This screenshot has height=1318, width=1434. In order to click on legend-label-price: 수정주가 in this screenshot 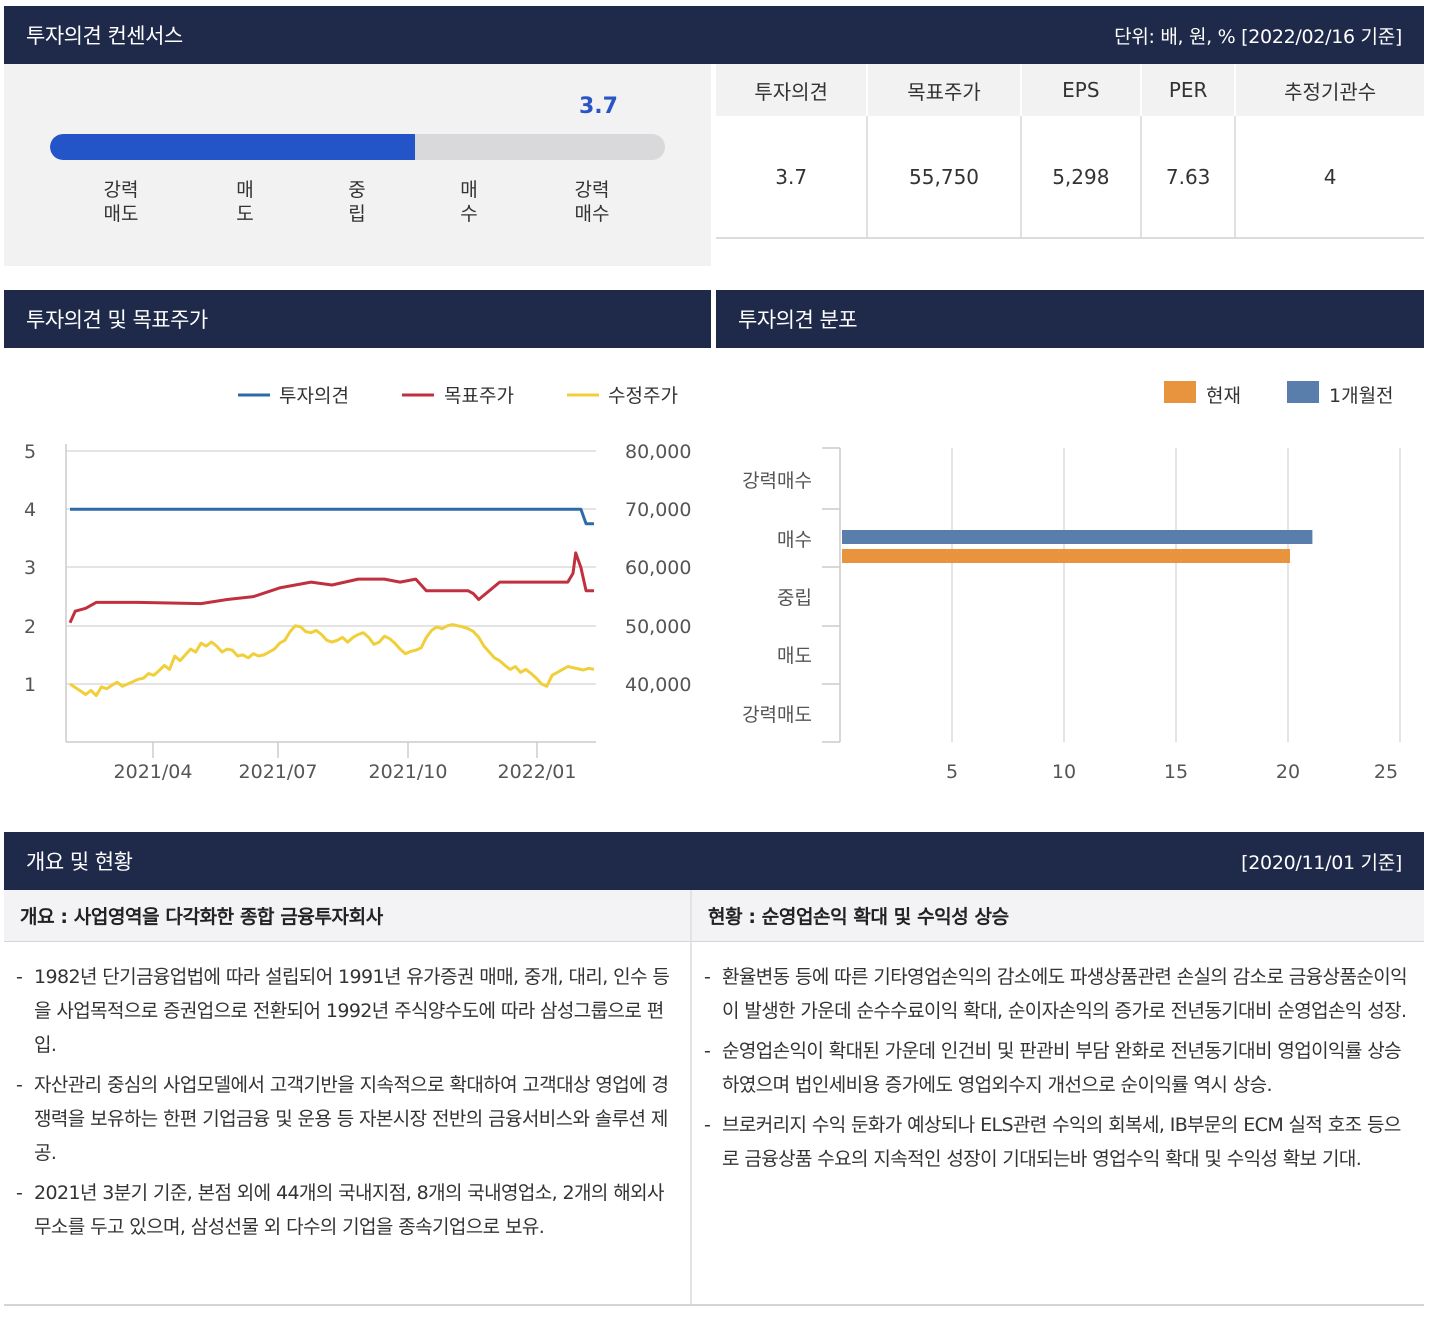, I will do `click(643, 396)`.